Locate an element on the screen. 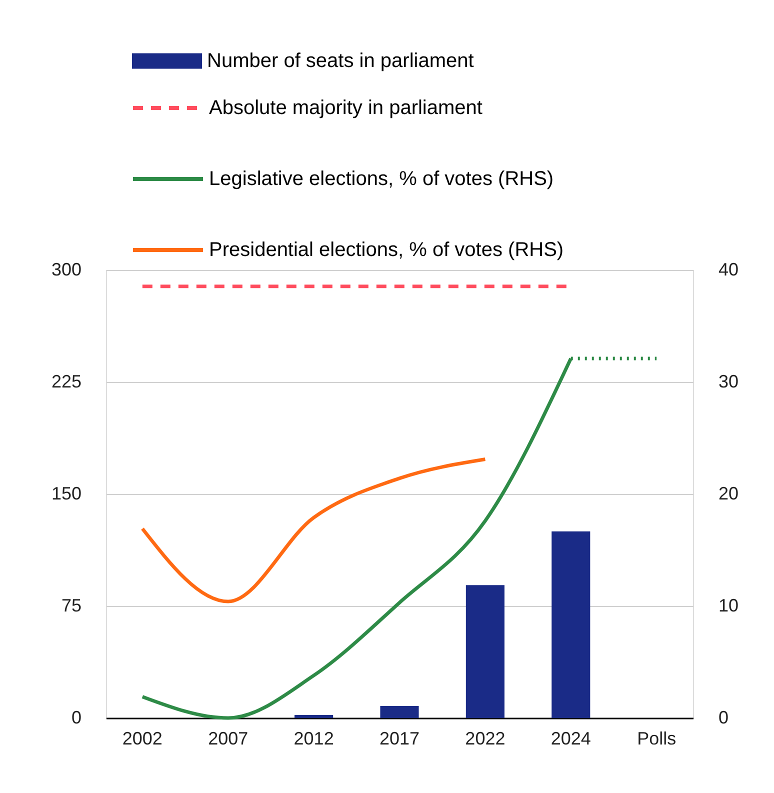 This screenshot has height=793, width=774. y2-tick-label: 10 is located at coordinates (728, 606).